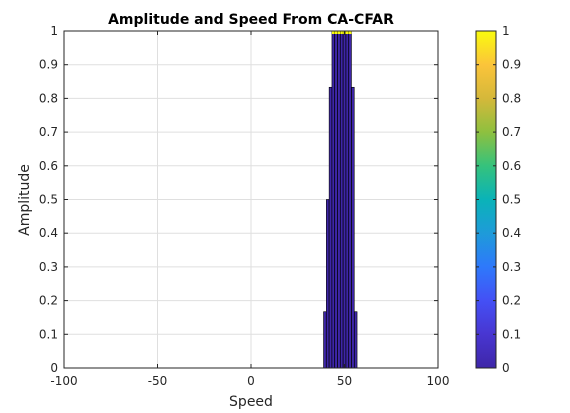 The height and width of the screenshot is (413, 570). What do you see at coordinates (48, 301) in the screenshot?
I see `y-tick-label: 0.2` at bounding box center [48, 301].